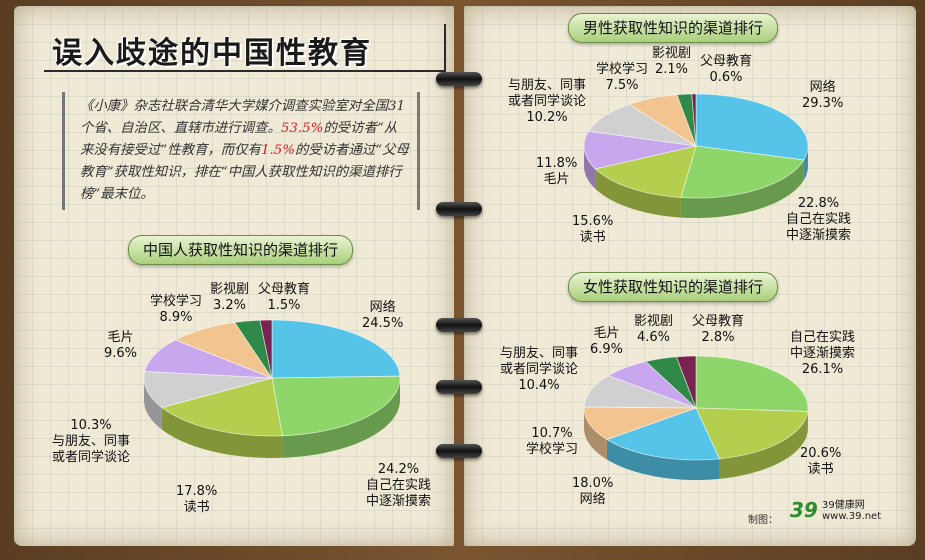 The height and width of the screenshot is (560, 925). Describe the element at coordinates (121, 345) in the screenshot. I see `china-label-pulp: 毛片 9.6%` at that location.